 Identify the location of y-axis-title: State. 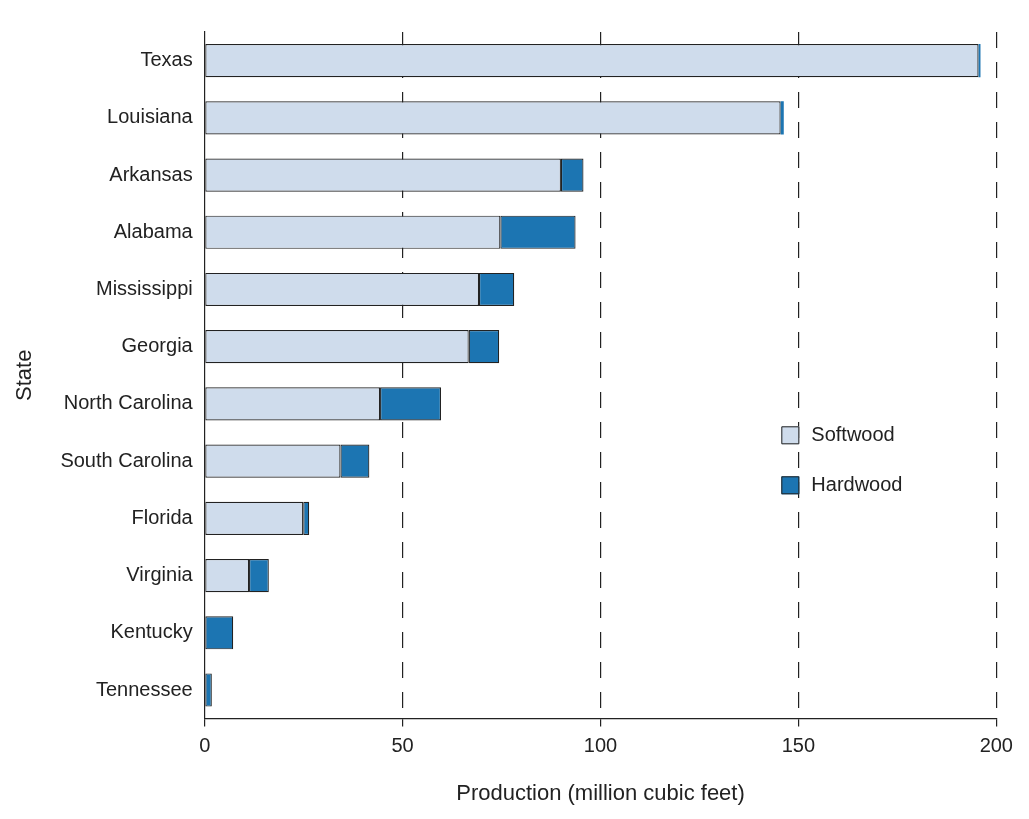
(24, 375).